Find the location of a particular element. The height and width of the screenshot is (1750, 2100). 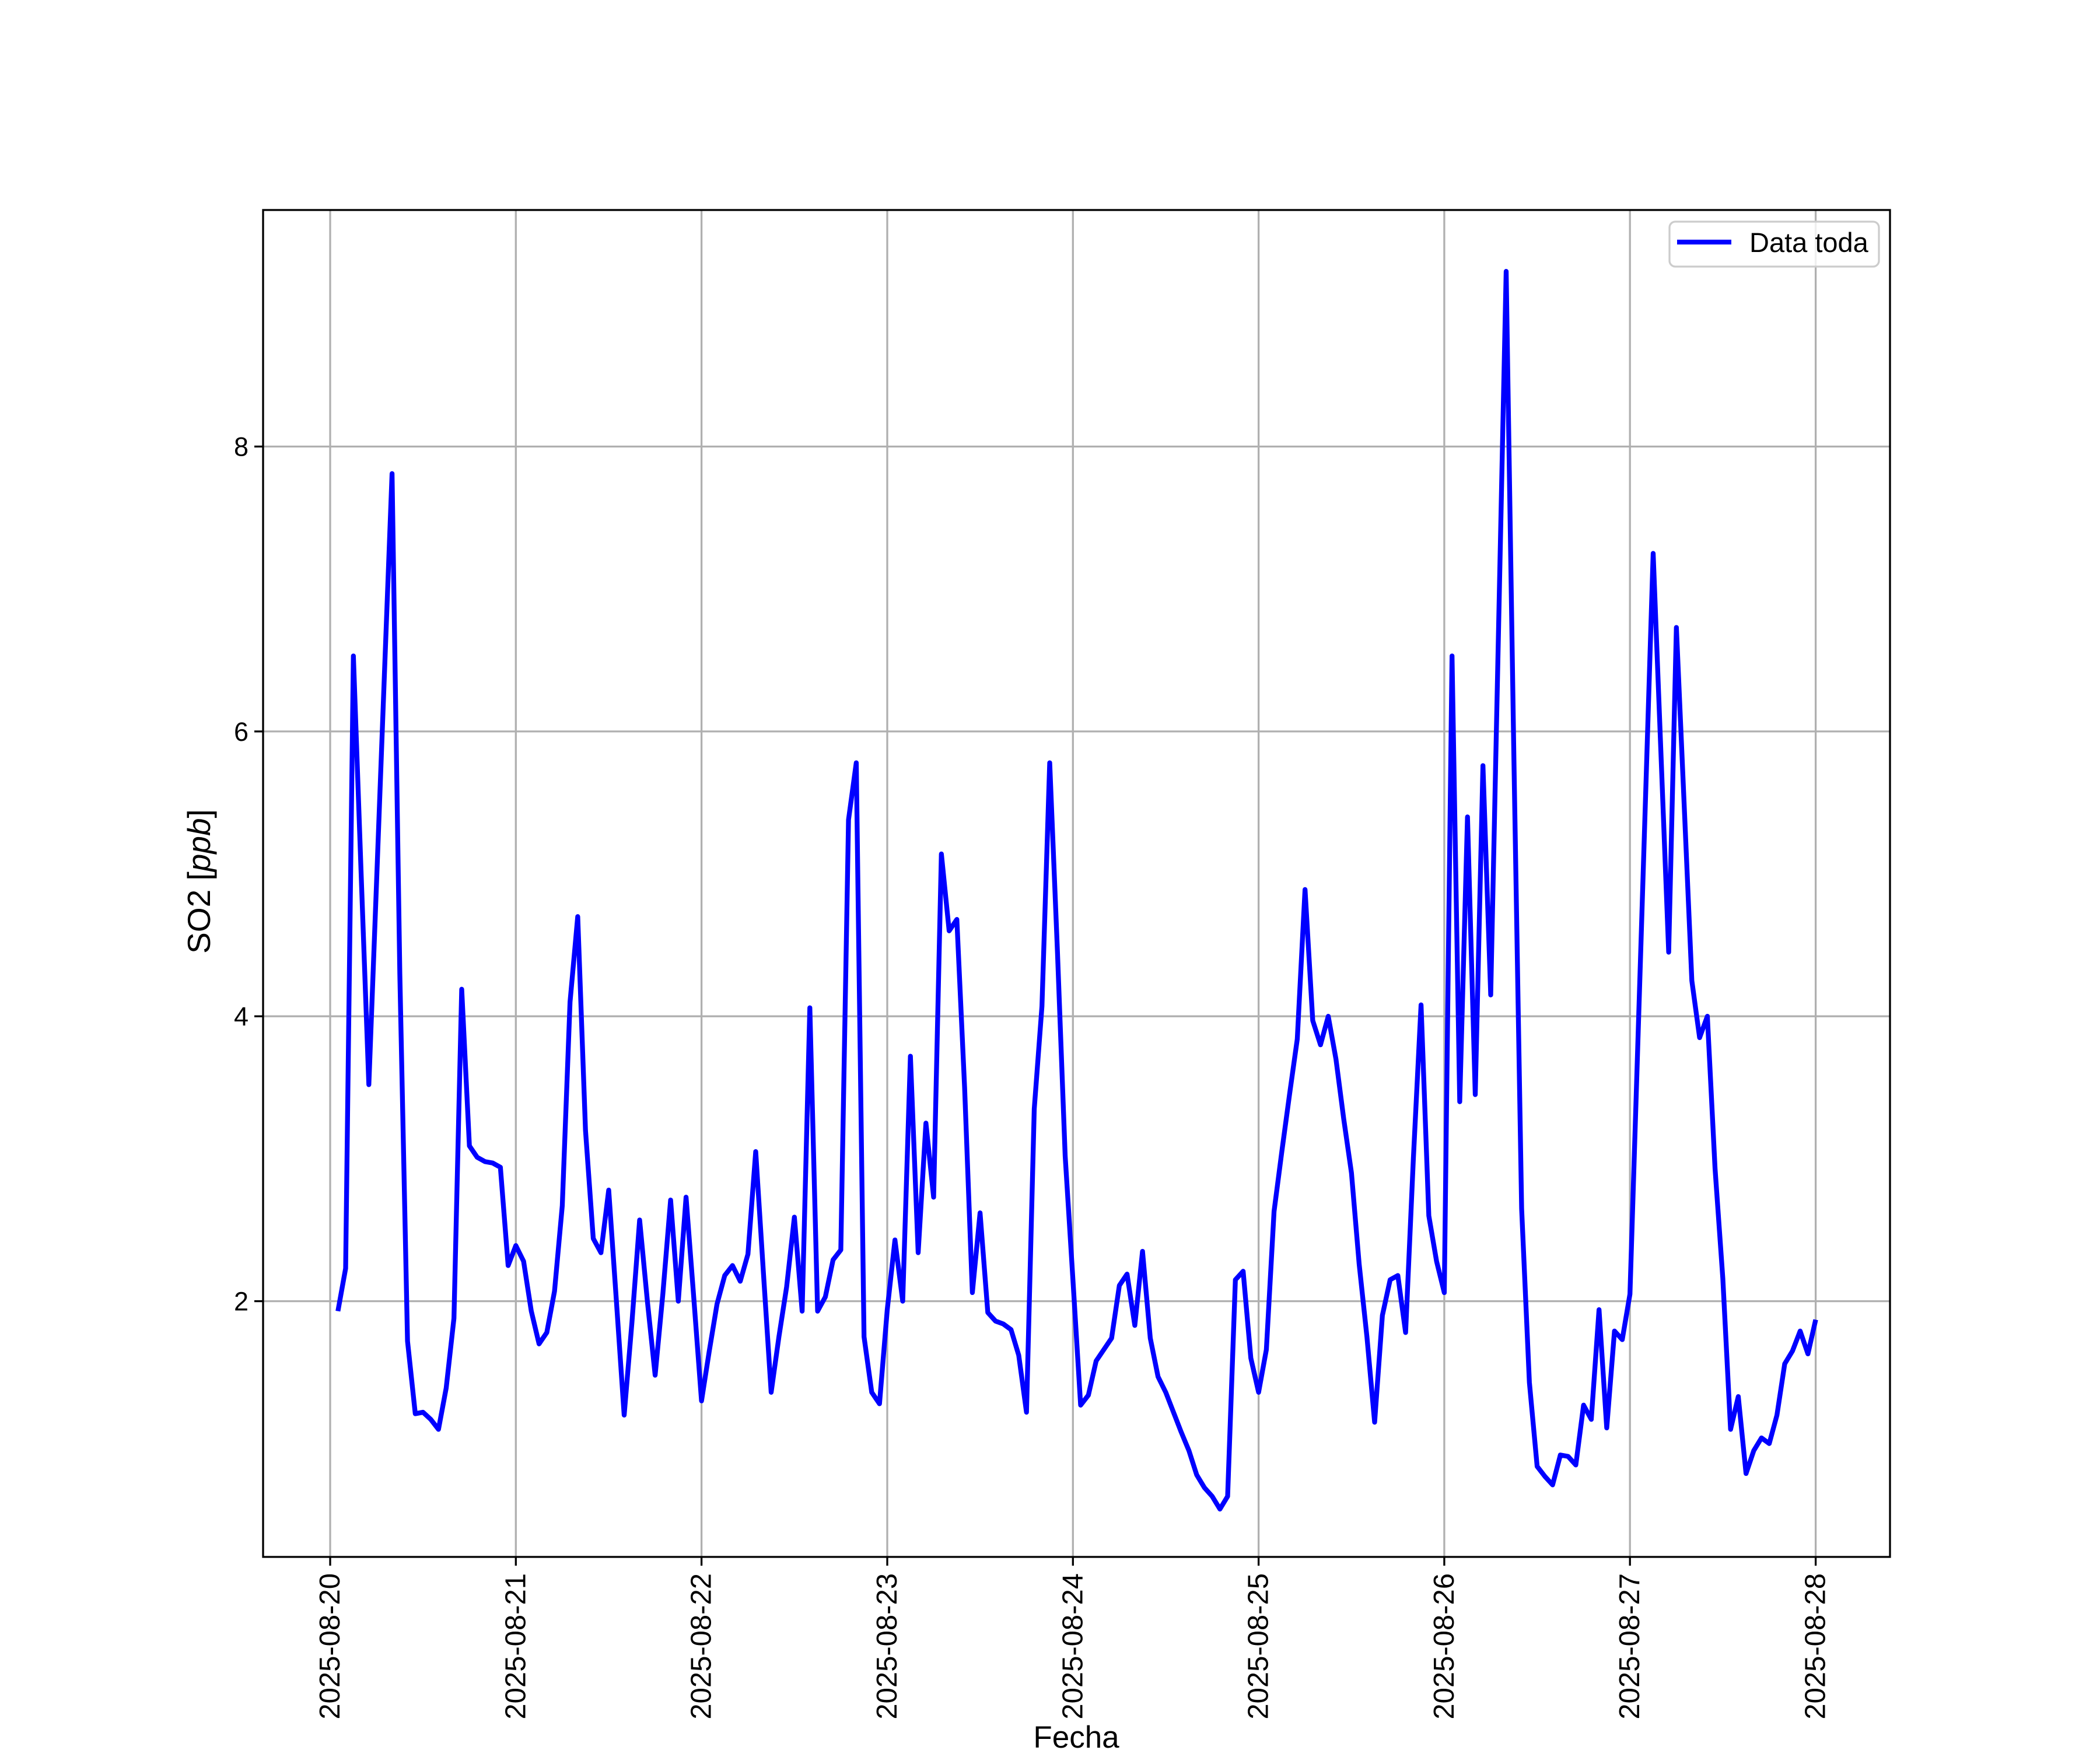

svg-text: SO2 [ppb] is located at coordinates (199, 881).